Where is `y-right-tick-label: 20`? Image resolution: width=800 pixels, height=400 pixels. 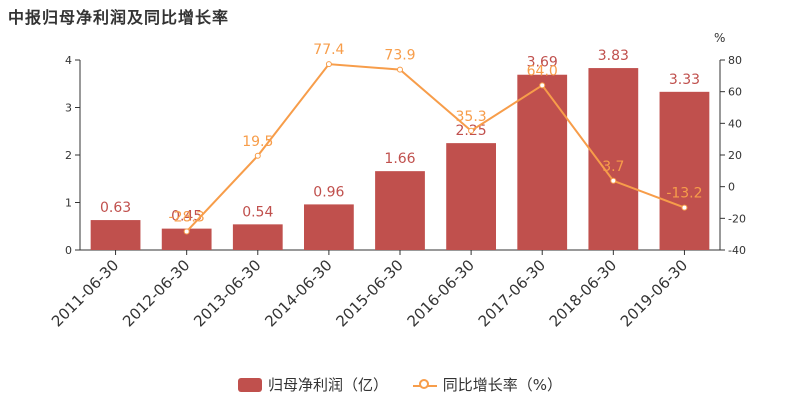
y-right-tick-label: 20 is located at coordinates (735, 155).